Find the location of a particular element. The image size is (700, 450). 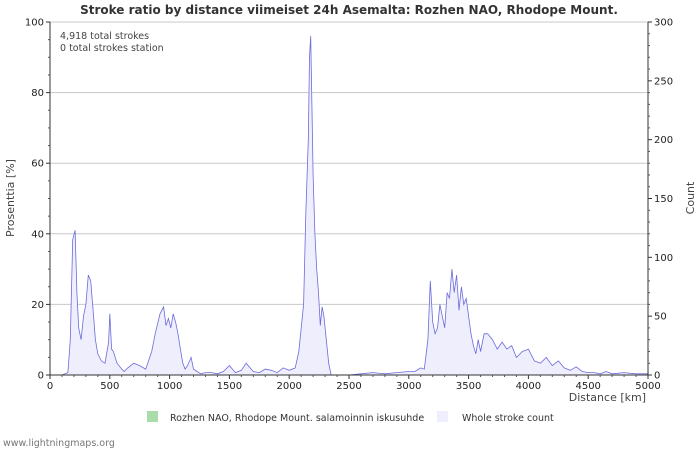

legend-label-whole-count: Whole stroke count is located at coordinates (508, 418).